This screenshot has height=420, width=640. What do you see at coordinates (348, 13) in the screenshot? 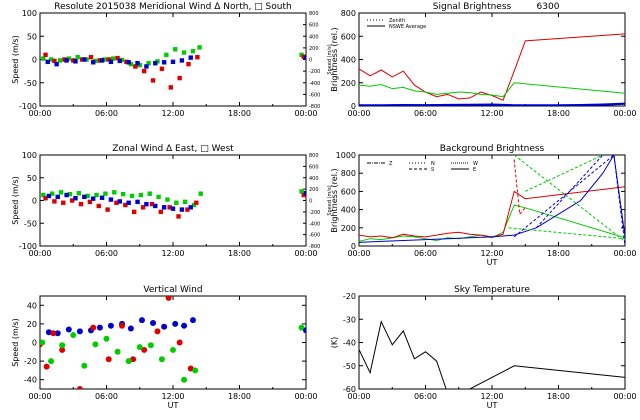
I see `y-tick-label: 800` at bounding box center [348, 13].